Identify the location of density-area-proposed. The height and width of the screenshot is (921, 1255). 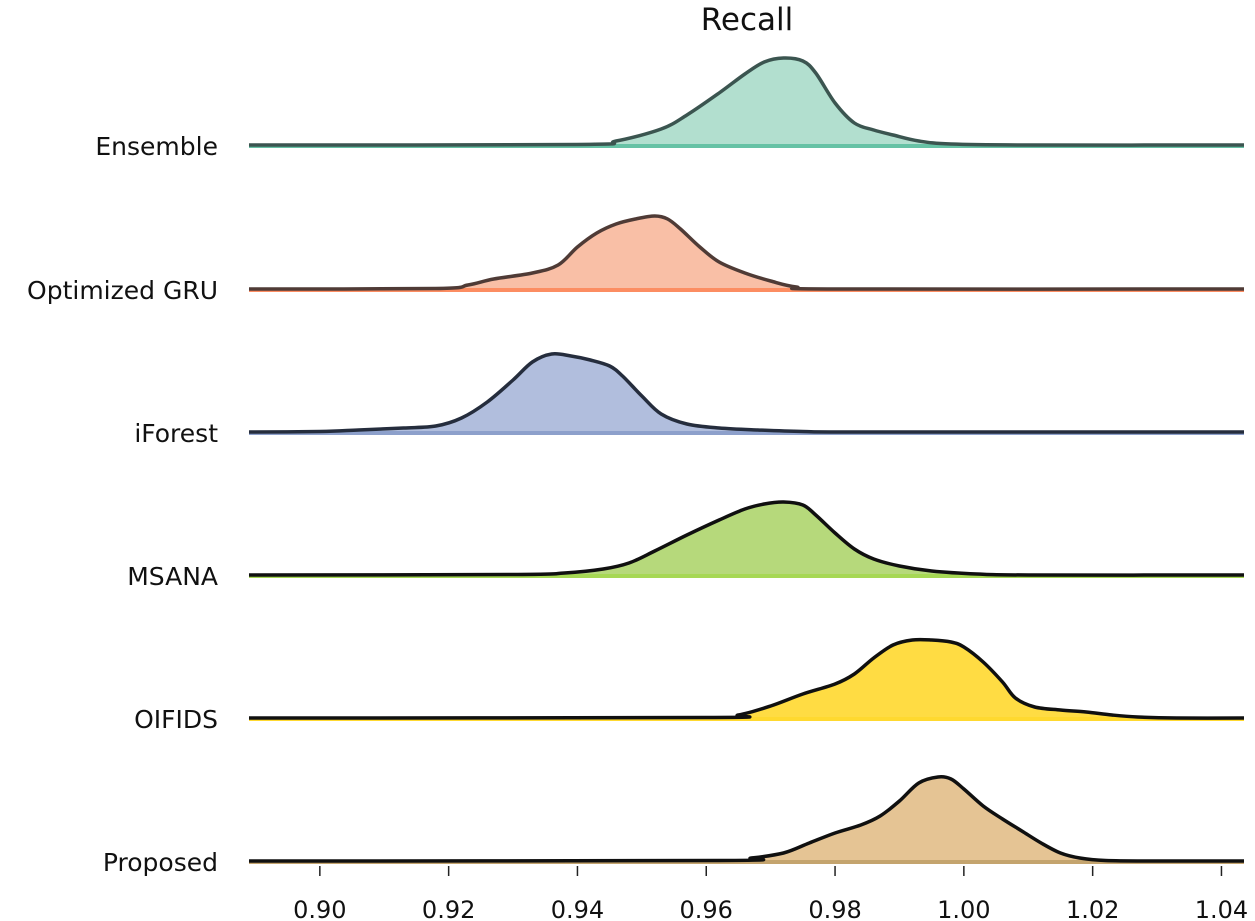
(746, 819).